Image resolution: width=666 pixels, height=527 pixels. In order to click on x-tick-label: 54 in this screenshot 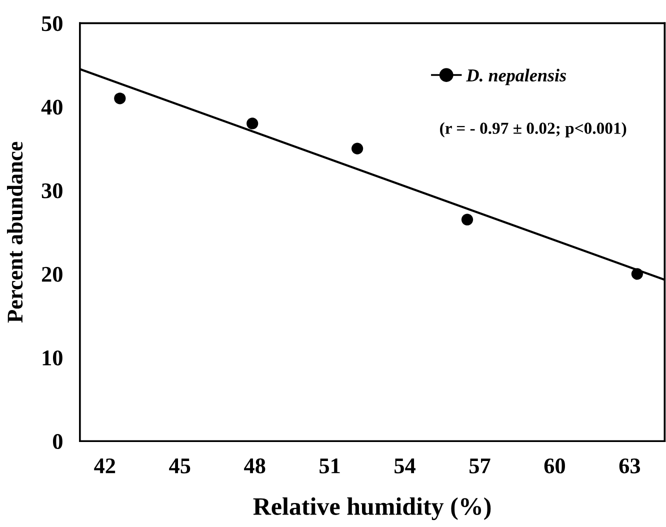, I will do `click(405, 466)`.